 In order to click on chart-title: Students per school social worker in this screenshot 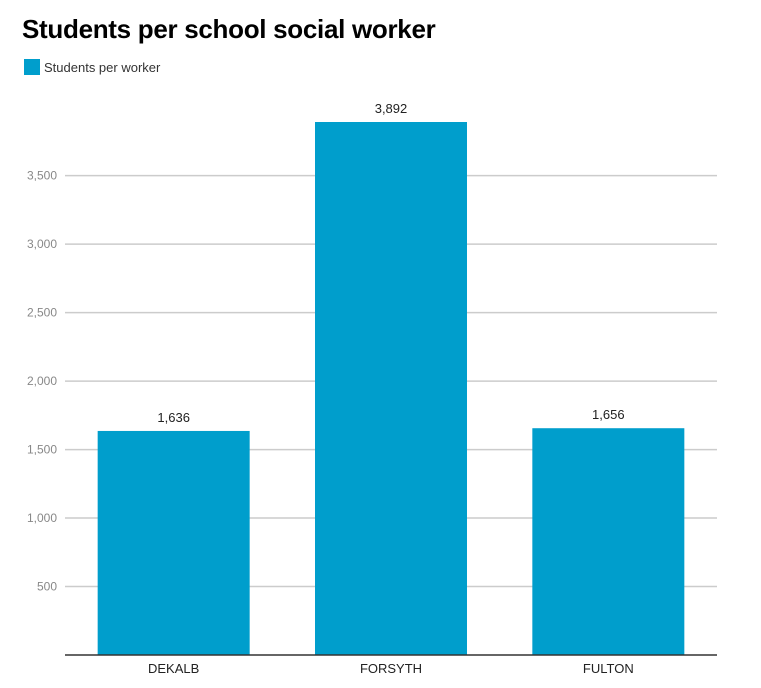, I will do `click(229, 29)`.